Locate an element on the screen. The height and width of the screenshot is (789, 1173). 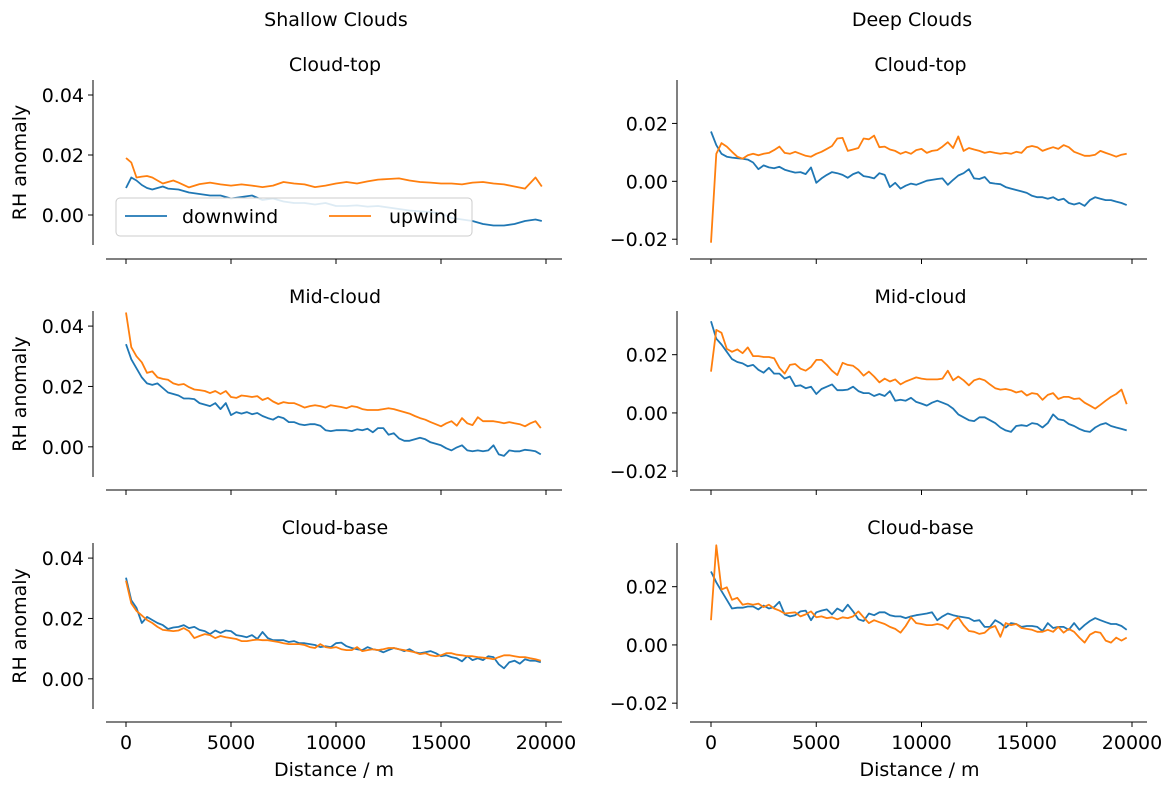
legend-box is located at coordinates (294, 217).